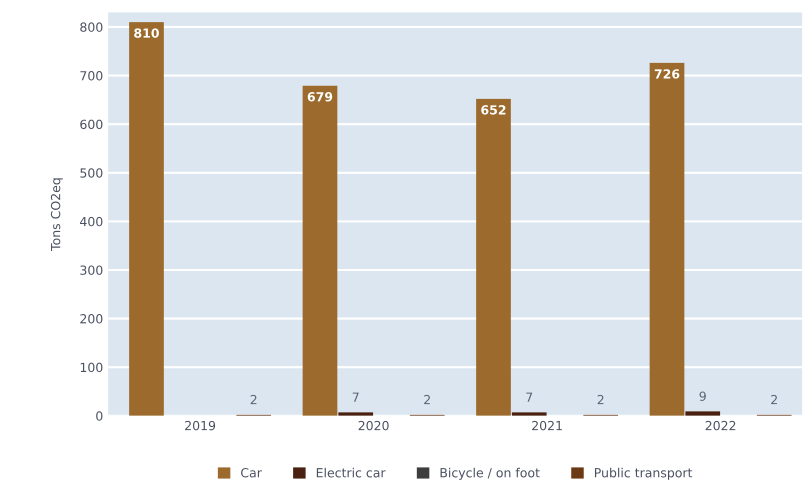 The width and height of the screenshot is (807, 495). What do you see at coordinates (91, 319) in the screenshot?
I see `y-tick-label: 200` at bounding box center [91, 319].